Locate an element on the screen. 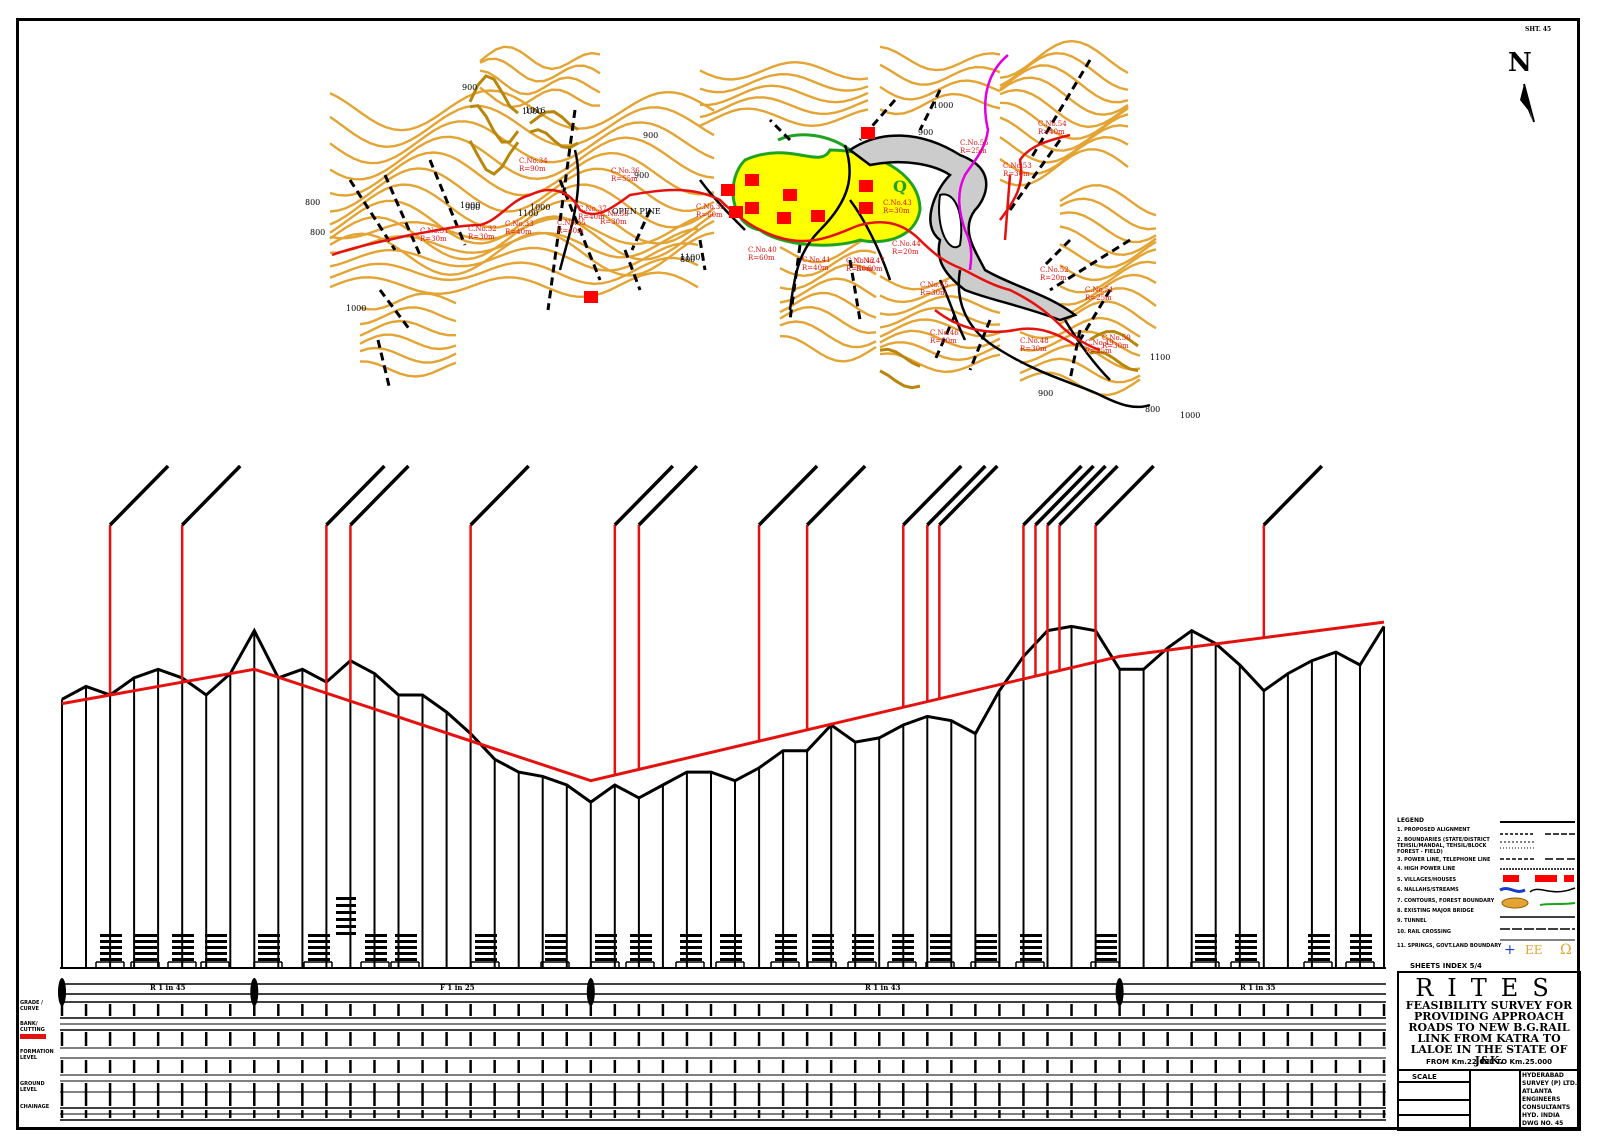 This screenshot has height=1148, width=1600. grade-label: F 1 in 25 is located at coordinates (457, 987).